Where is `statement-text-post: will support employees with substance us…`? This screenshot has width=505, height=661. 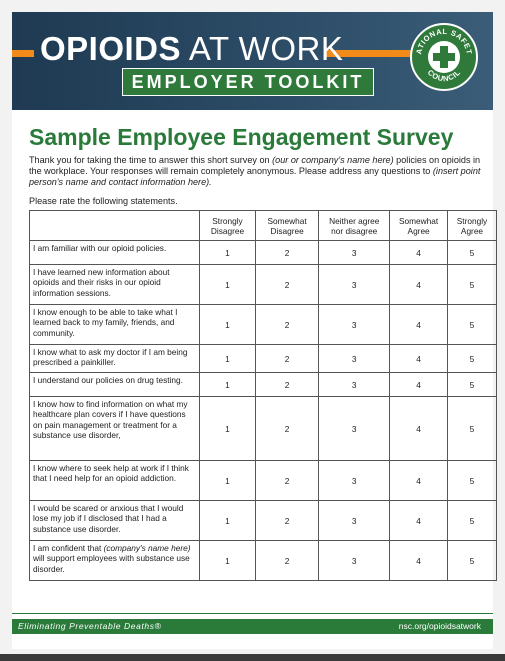
statement-text-post: will support employees with substance us… is located at coordinates (111, 563).